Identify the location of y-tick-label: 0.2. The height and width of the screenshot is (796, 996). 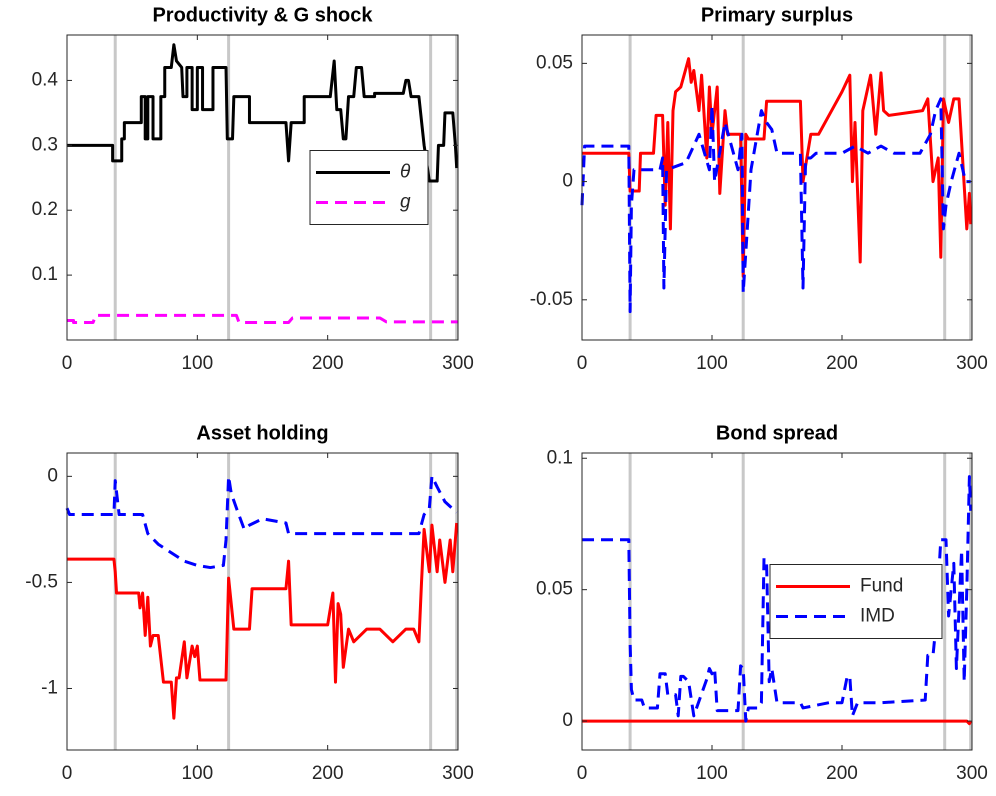
(45, 209).